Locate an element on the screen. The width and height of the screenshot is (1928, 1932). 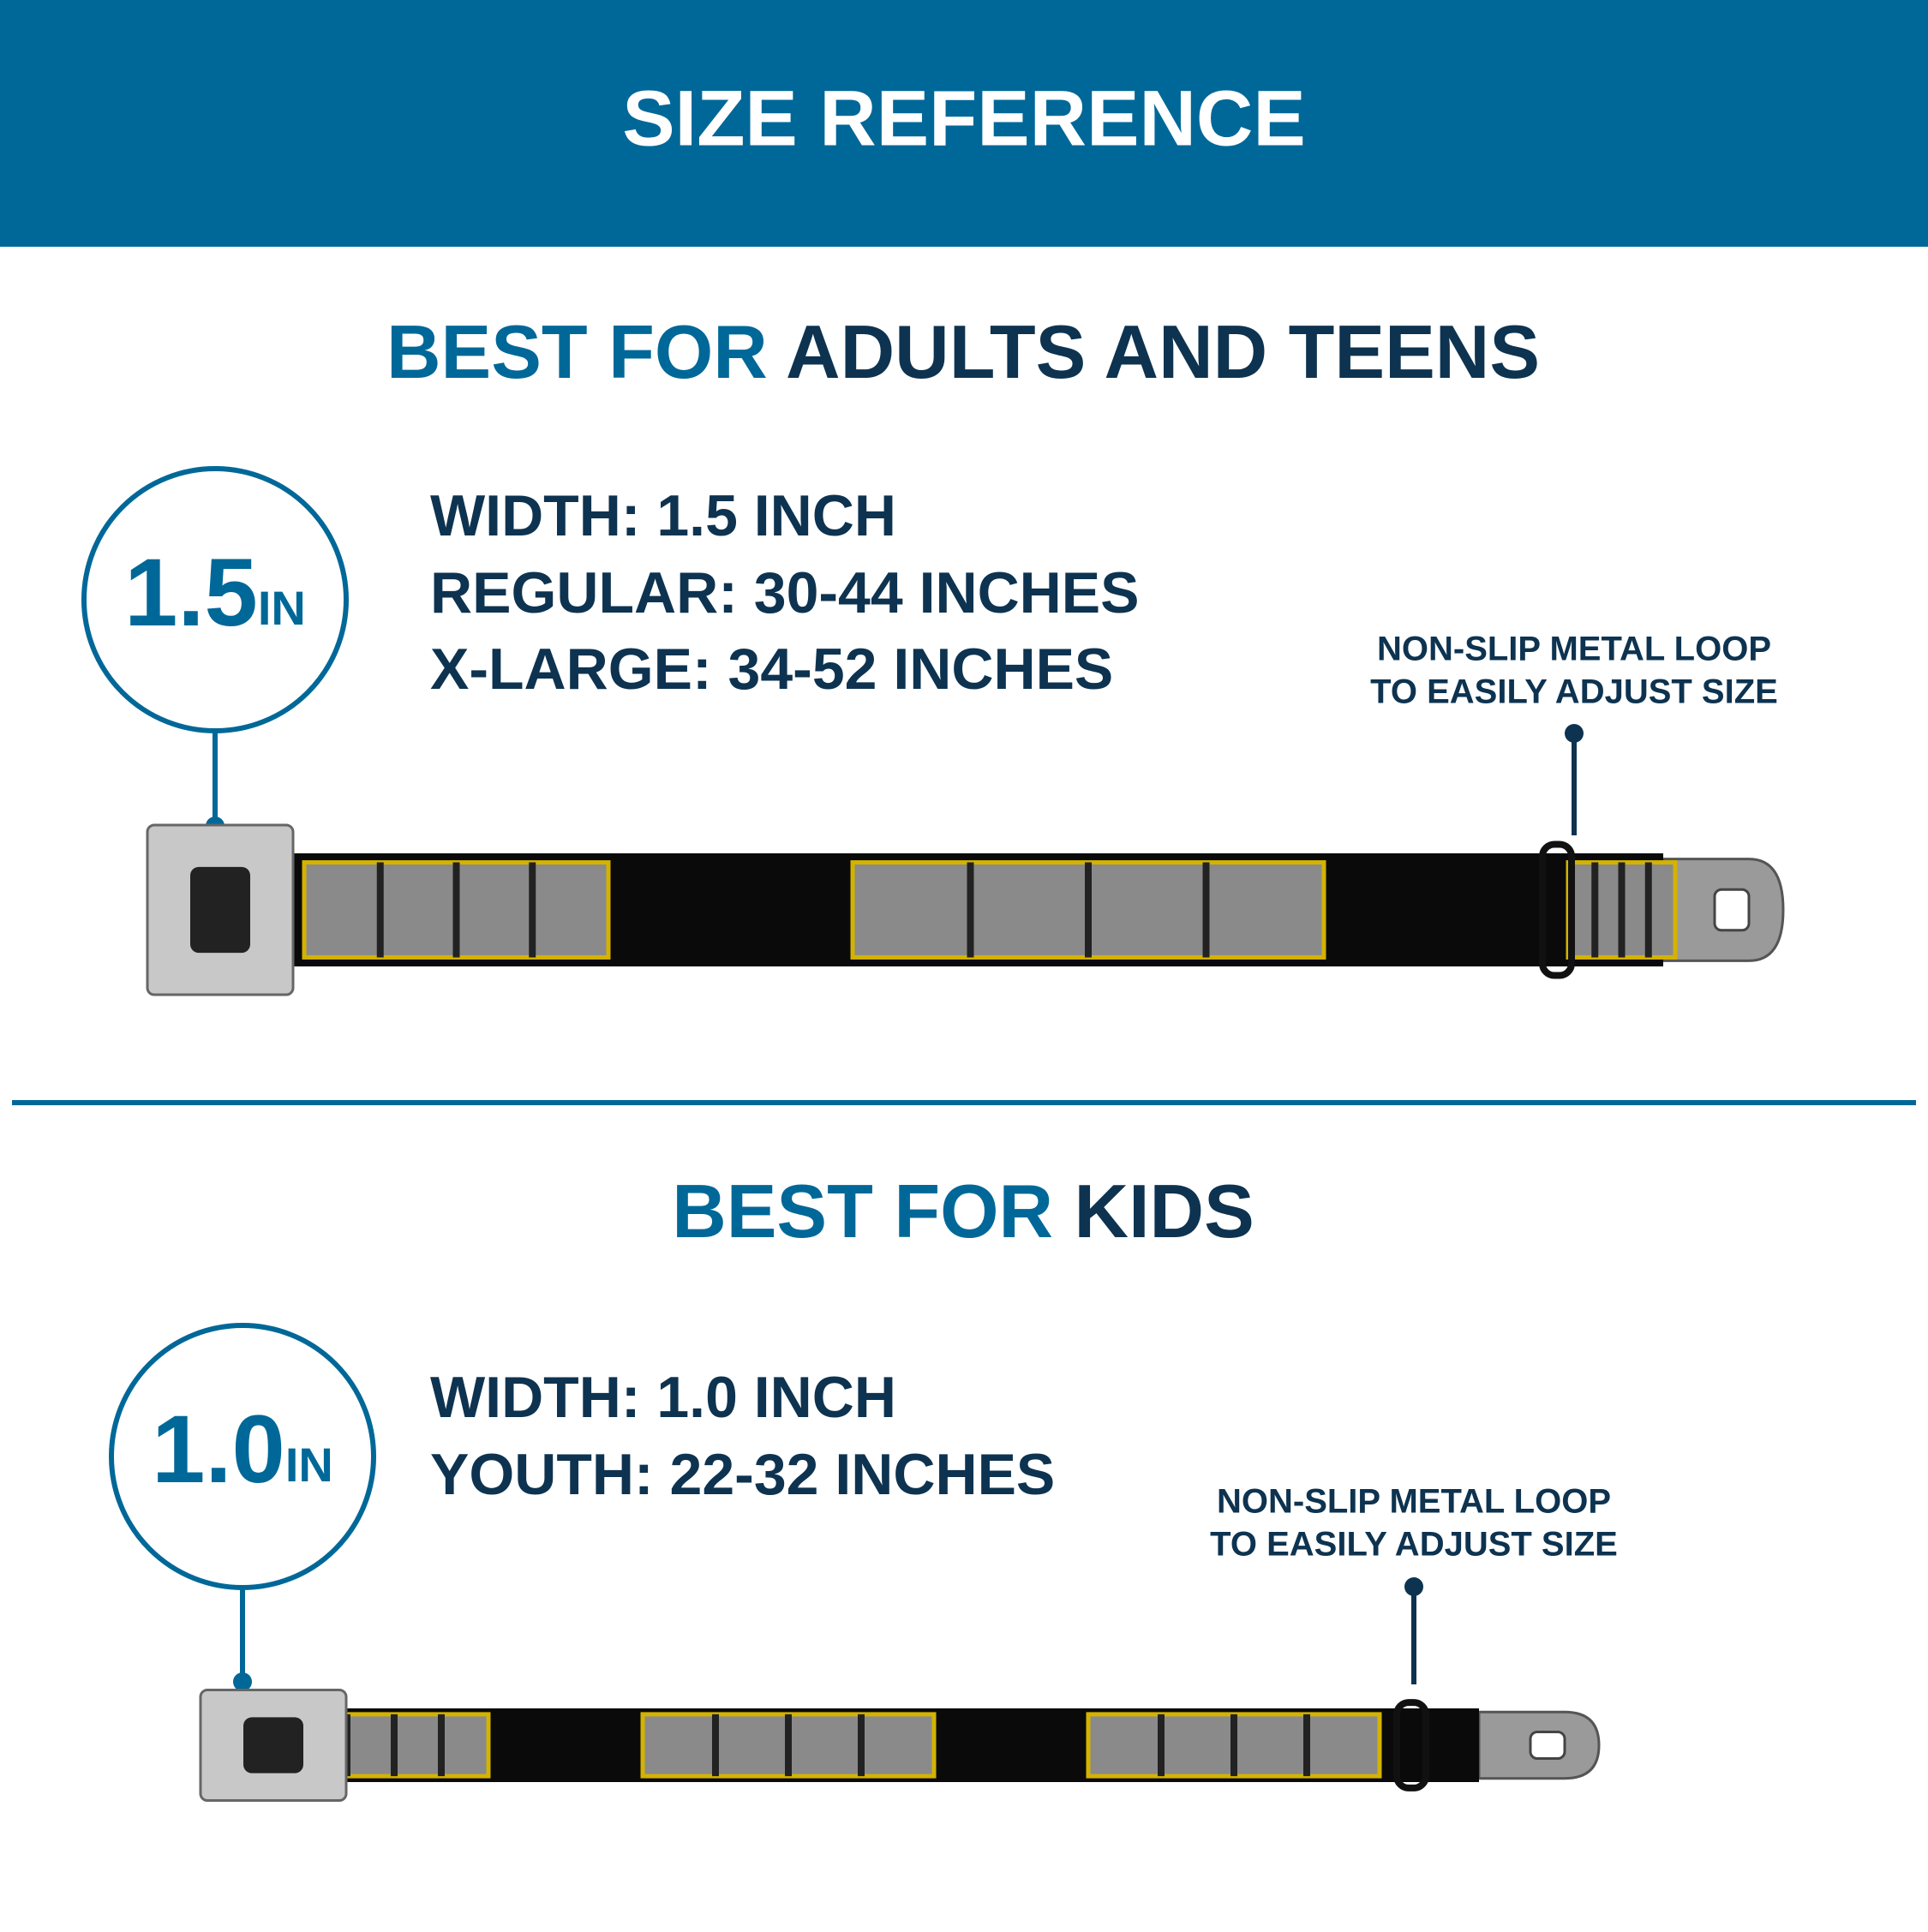
section-heading: BEST FOR KIDS is located at coordinates (963, 1211).